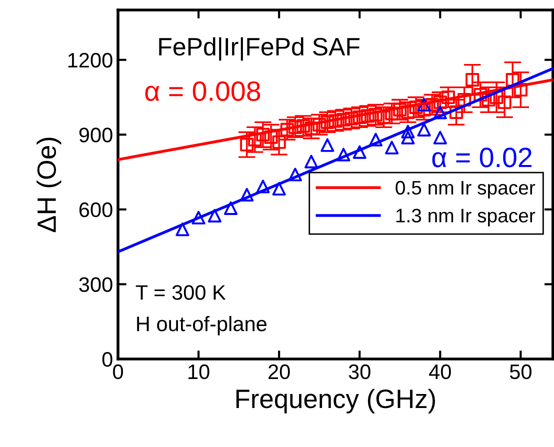 The image size is (554, 447). Describe the element at coordinates (279, 372) in the screenshot. I see `x-tick-label: 20` at that location.